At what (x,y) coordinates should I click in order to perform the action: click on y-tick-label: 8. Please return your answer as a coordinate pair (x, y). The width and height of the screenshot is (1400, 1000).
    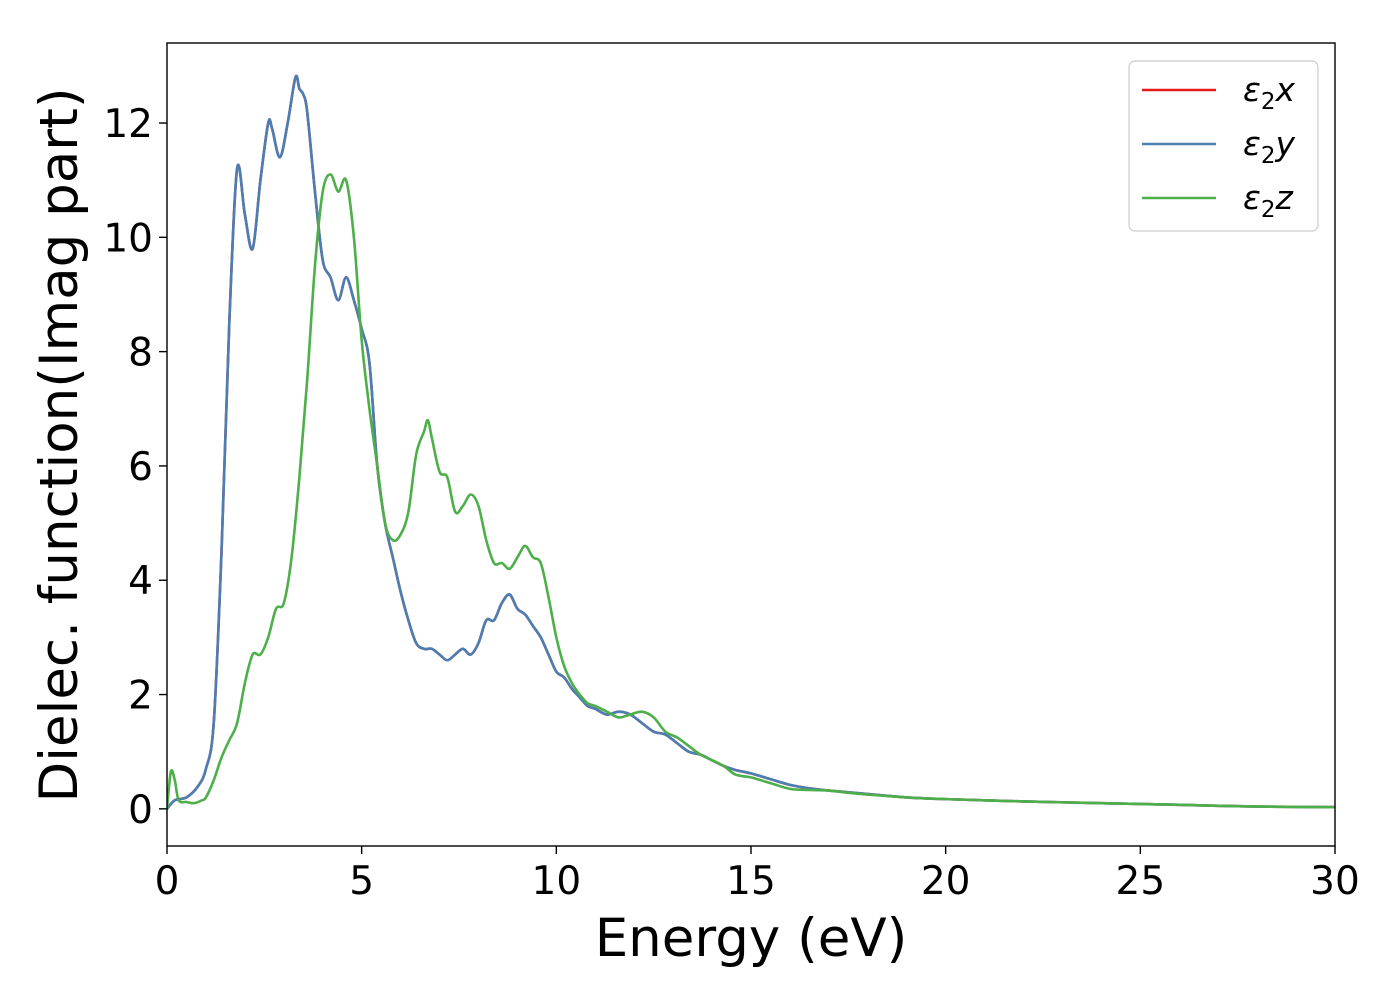
    Looking at the image, I should click on (140, 353).